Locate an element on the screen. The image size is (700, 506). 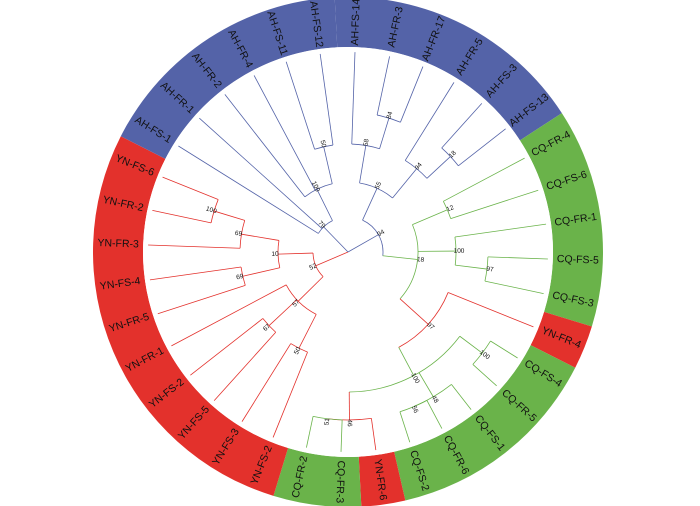
bootstrap-value: 10 is located at coordinates (275, 254).